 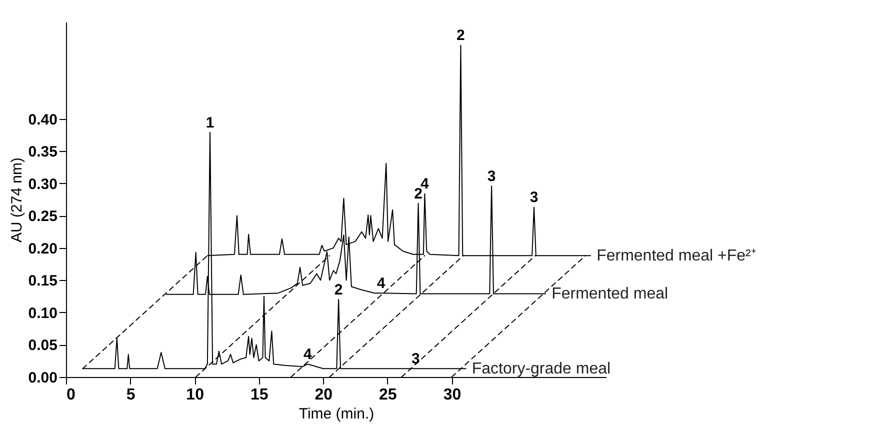 What do you see at coordinates (43, 281) in the screenshot?
I see `y-tick-label: 0.15` at bounding box center [43, 281].